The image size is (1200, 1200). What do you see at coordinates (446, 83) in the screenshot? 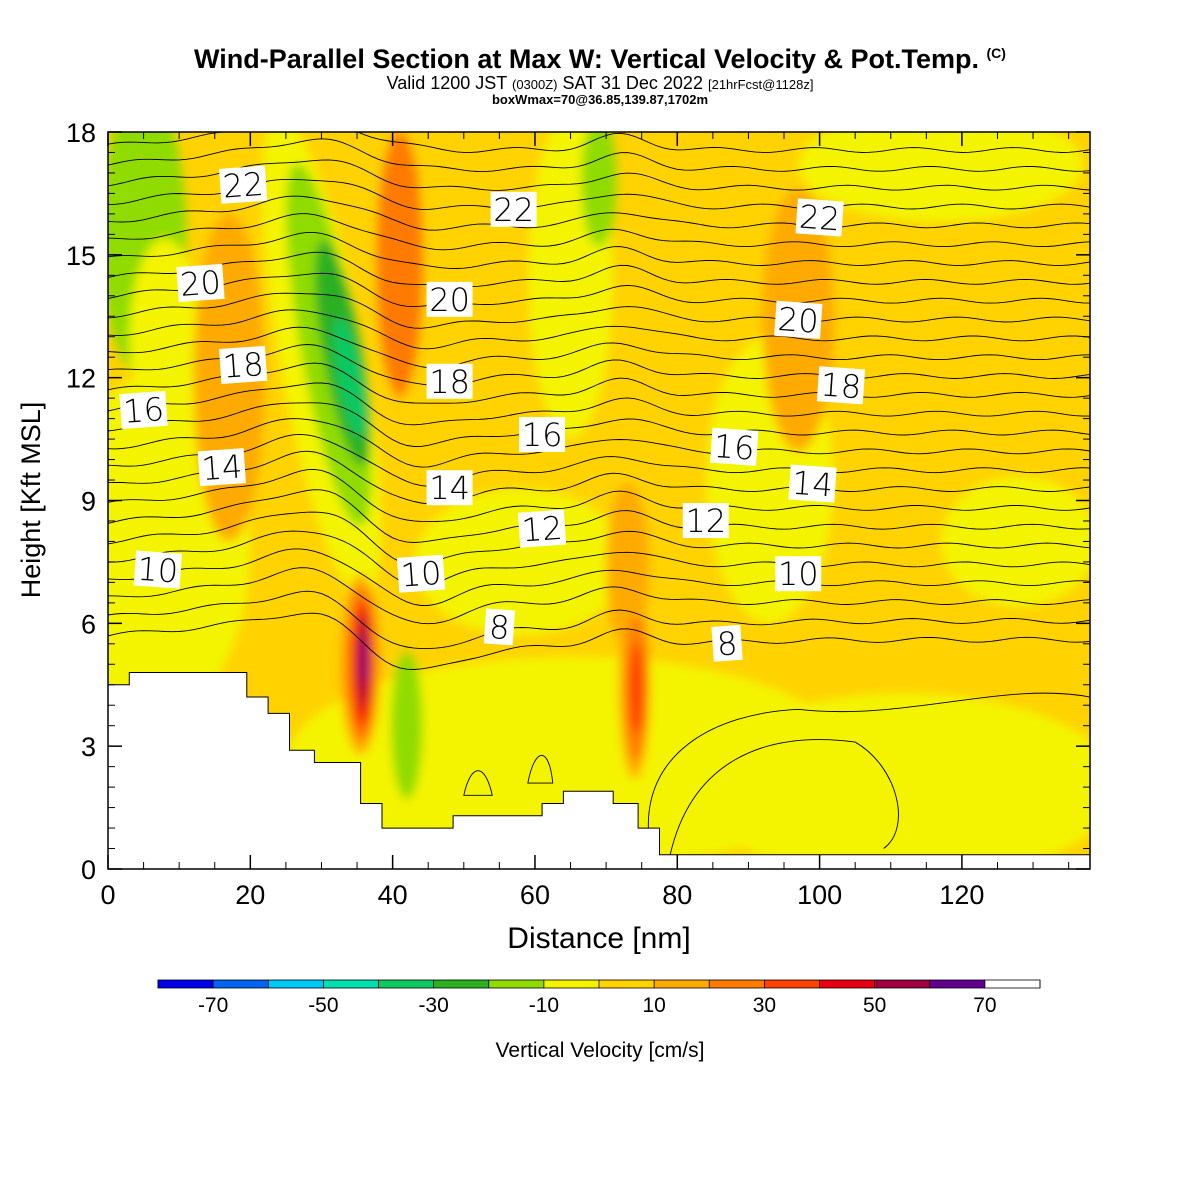
I see `valid-time-text: Valid 1200 JST` at bounding box center [446, 83].